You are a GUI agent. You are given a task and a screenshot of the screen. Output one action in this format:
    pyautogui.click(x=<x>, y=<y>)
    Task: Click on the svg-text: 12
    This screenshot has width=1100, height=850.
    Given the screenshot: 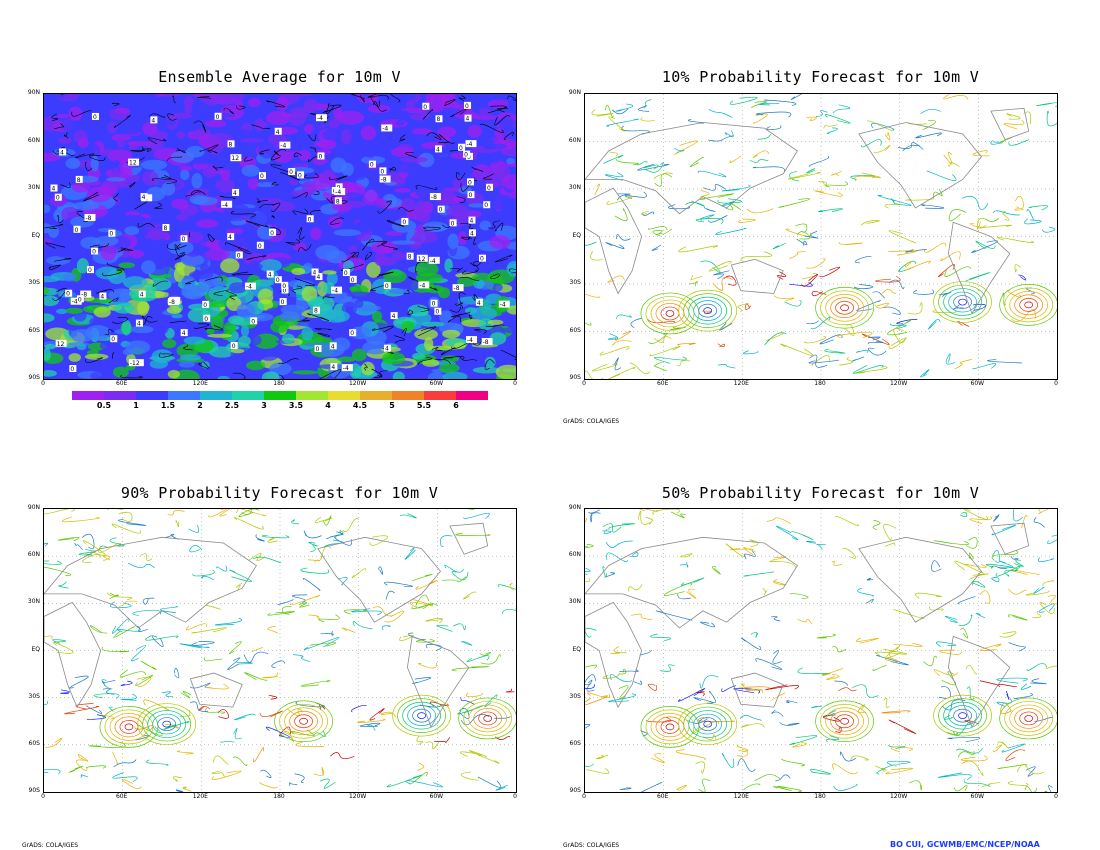 What is the action you would take?
    pyautogui.click(x=422, y=259)
    